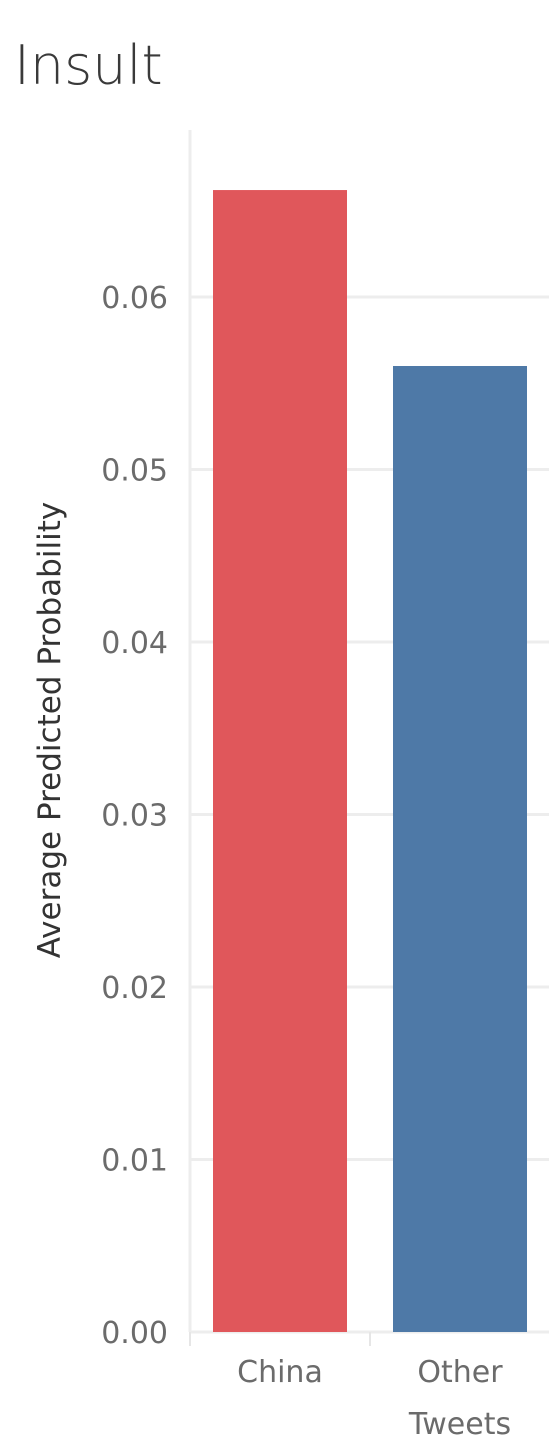  I want to click on x-axis-ticks: China Other Tweets, so click(350, 1387).